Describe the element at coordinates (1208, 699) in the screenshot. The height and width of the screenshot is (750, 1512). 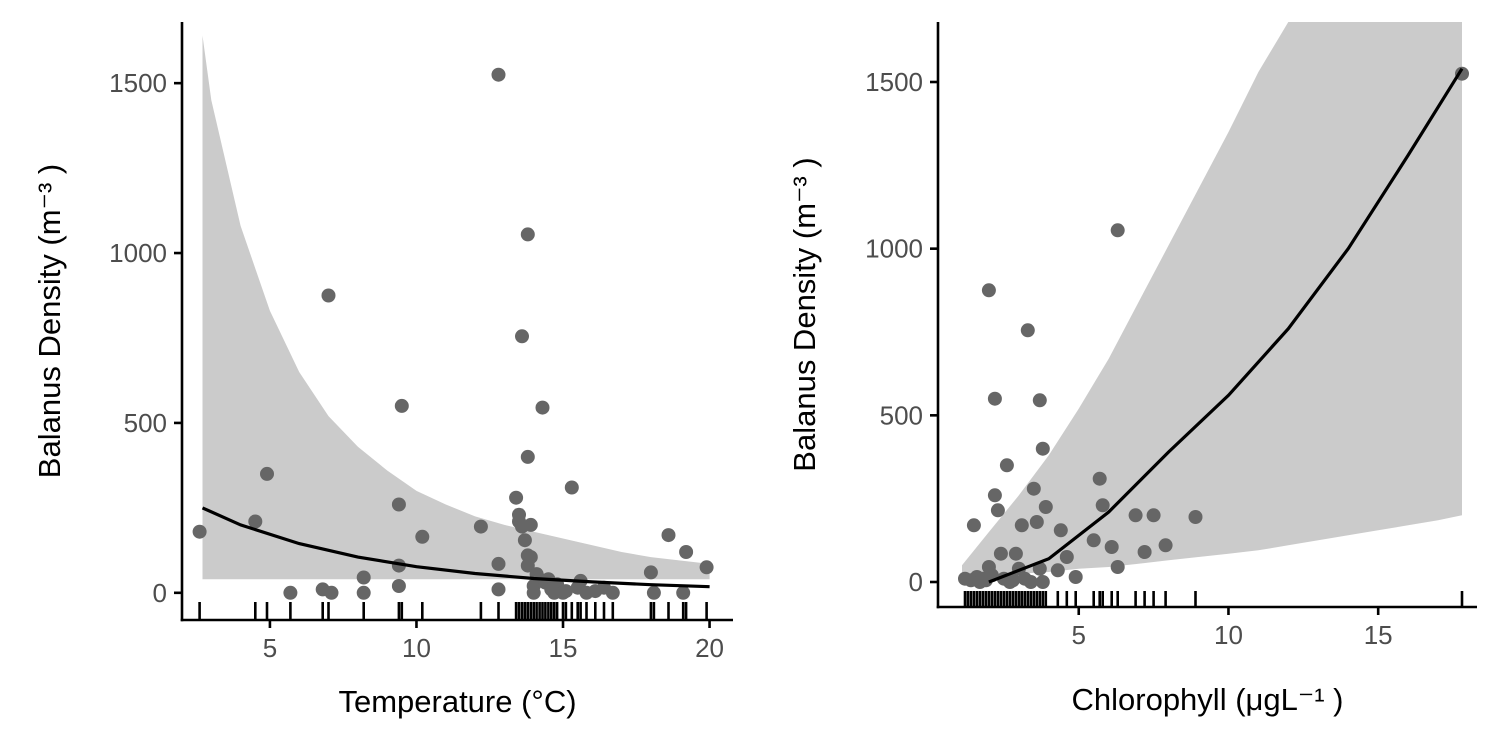
I see `x-axis-title: Chlorophyll (μgL⁻¹ )` at that location.